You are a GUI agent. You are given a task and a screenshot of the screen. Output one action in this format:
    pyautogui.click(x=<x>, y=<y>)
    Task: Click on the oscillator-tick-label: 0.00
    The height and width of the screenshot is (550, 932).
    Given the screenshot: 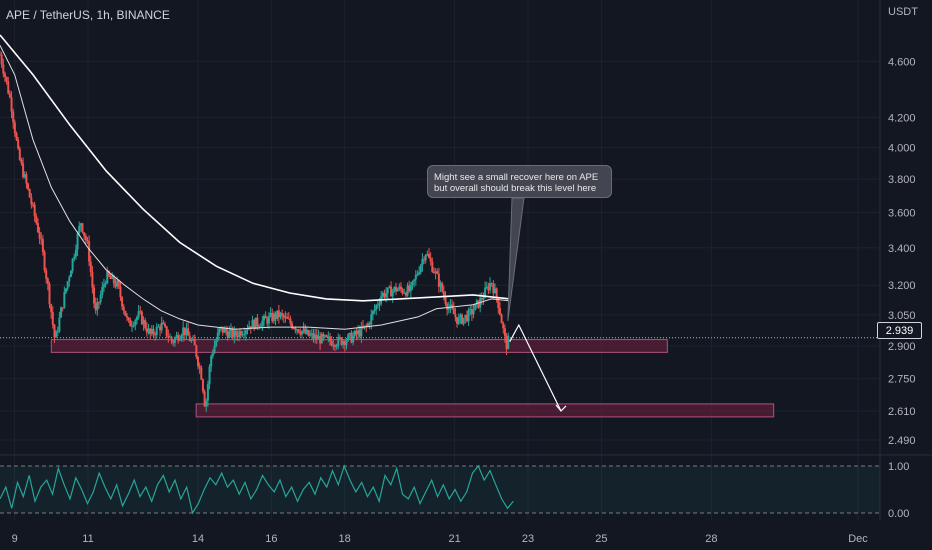 What is the action you would take?
    pyautogui.click(x=898, y=514)
    